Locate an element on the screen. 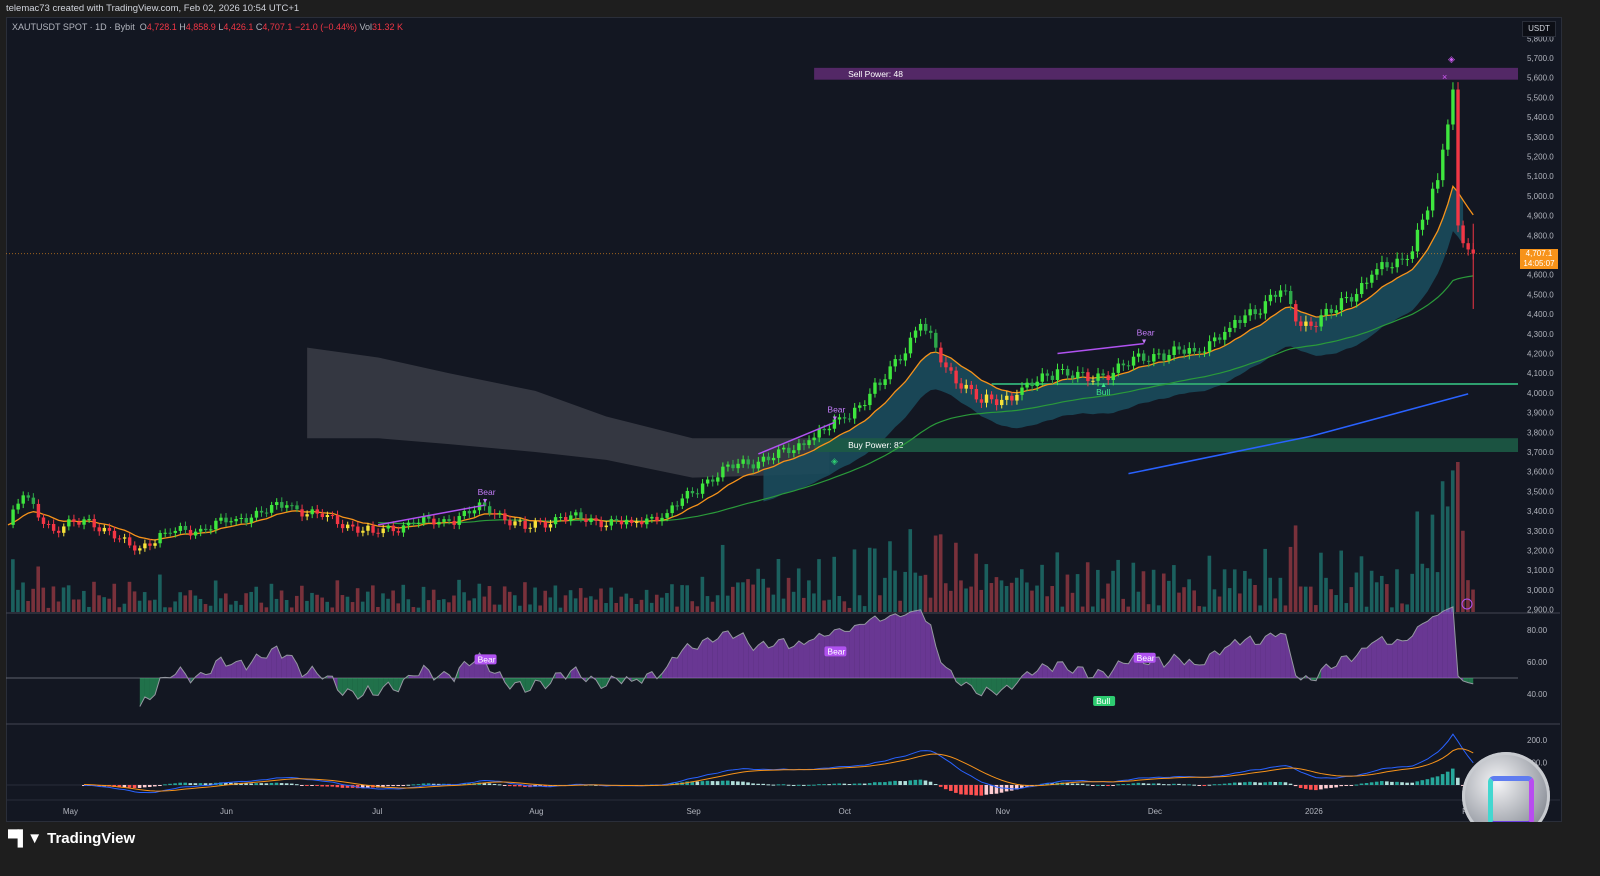  footer is located at coordinates (800, 849).